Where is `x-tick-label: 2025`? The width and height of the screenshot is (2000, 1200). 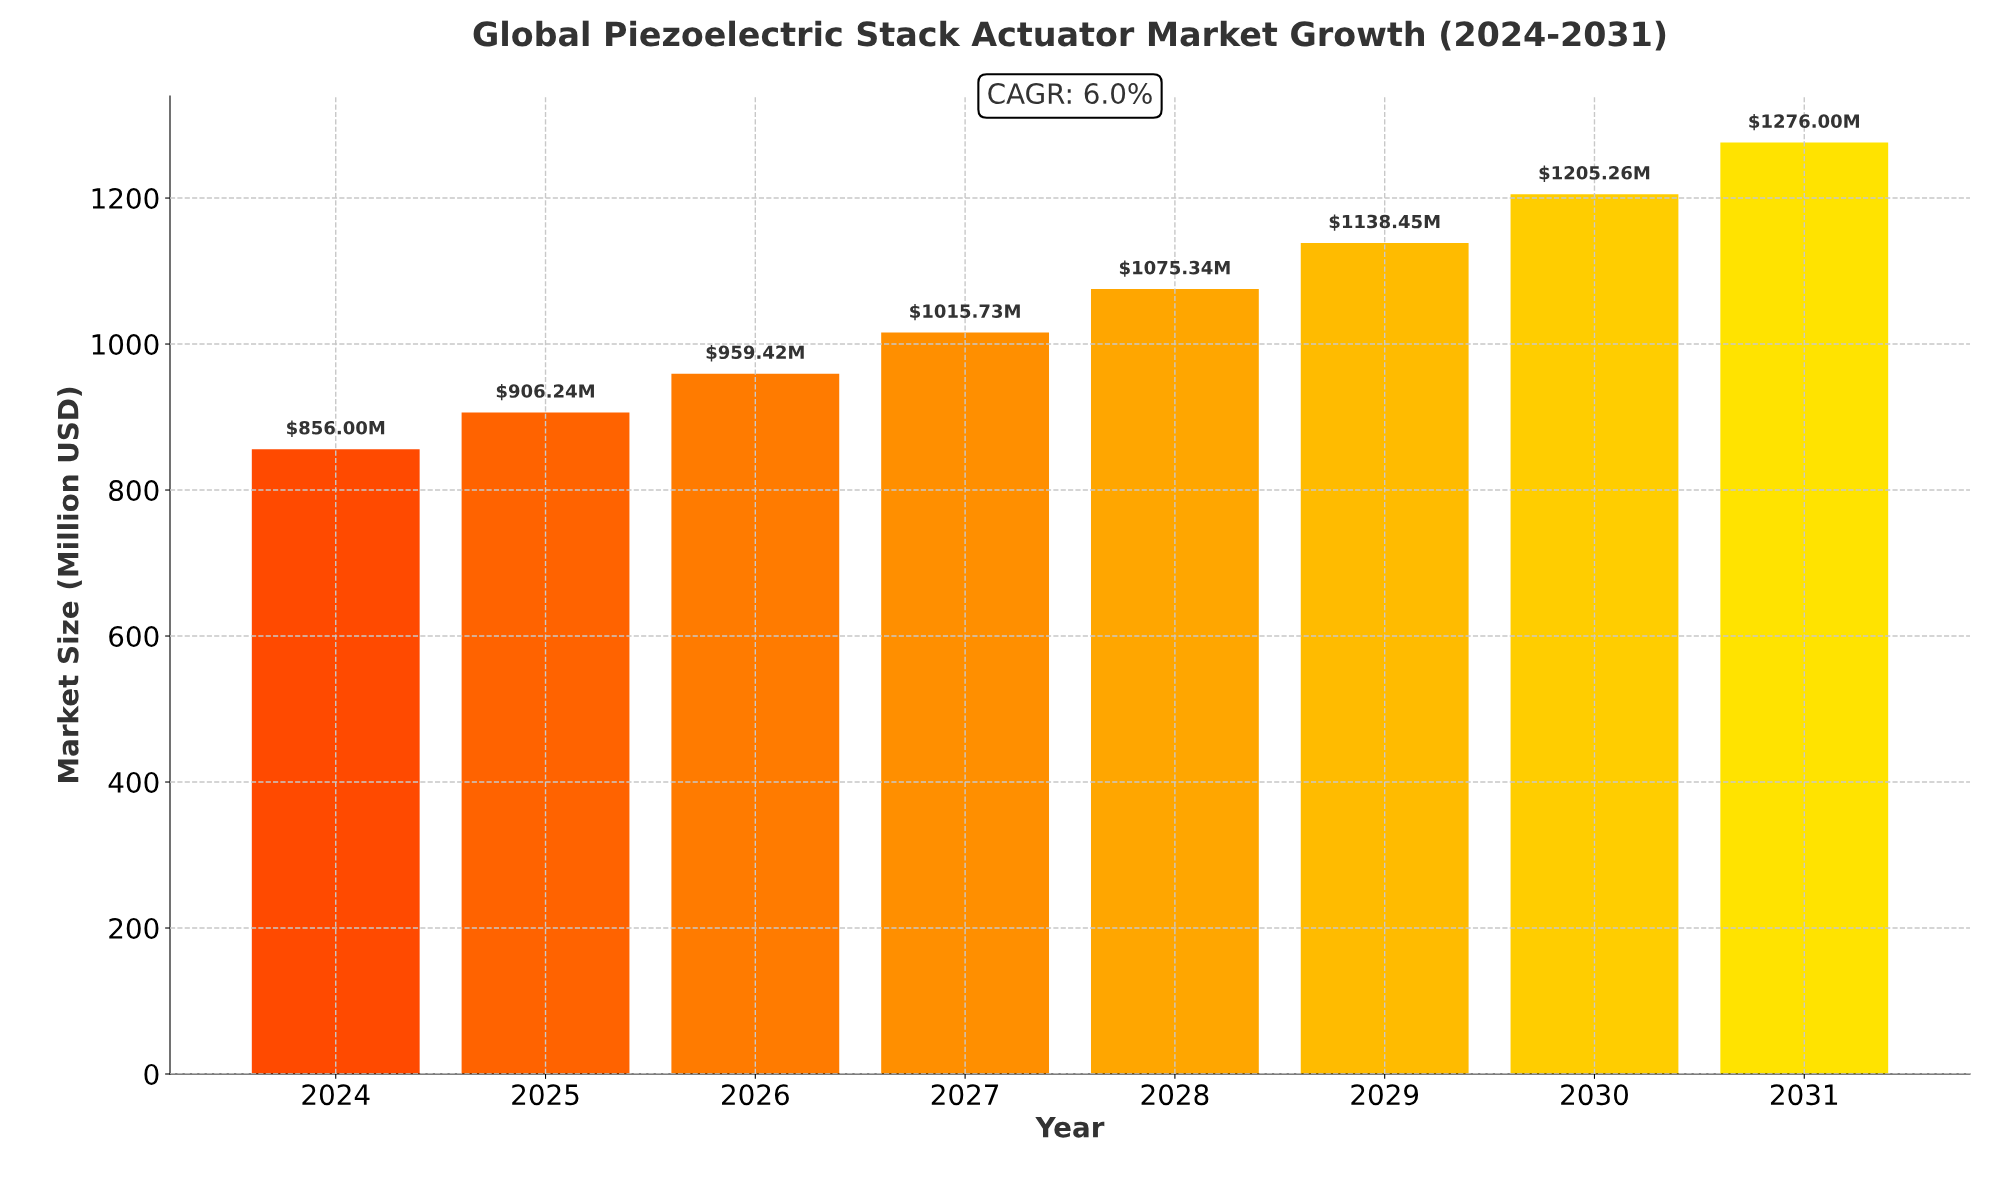
x-tick-label: 2025 is located at coordinates (545, 1095).